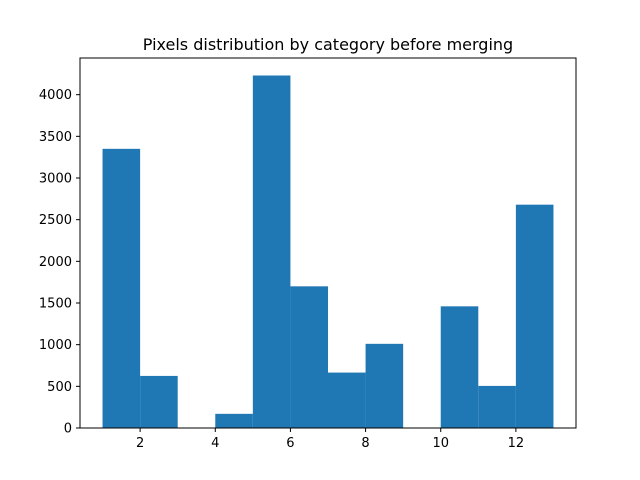  I want to click on x-tick-label: 2, so click(140, 443).